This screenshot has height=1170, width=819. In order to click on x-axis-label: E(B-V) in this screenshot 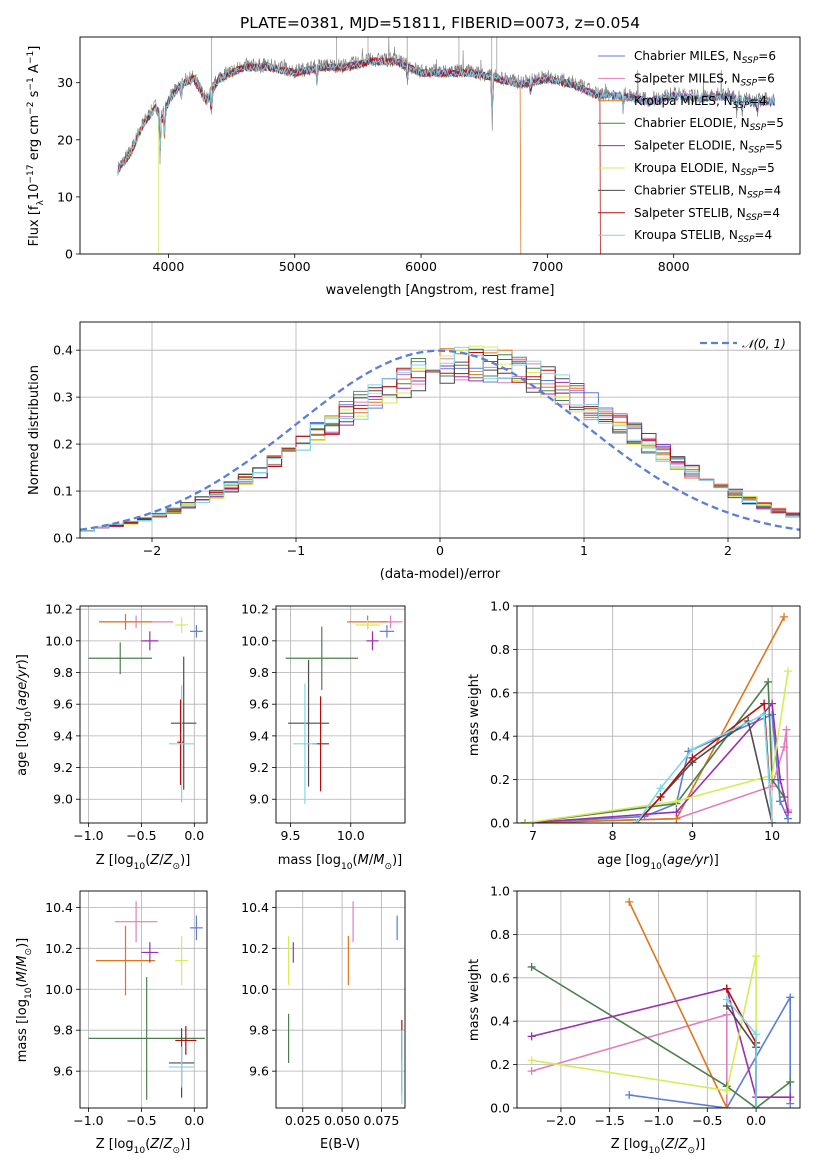, I will do `click(340, 1144)`.